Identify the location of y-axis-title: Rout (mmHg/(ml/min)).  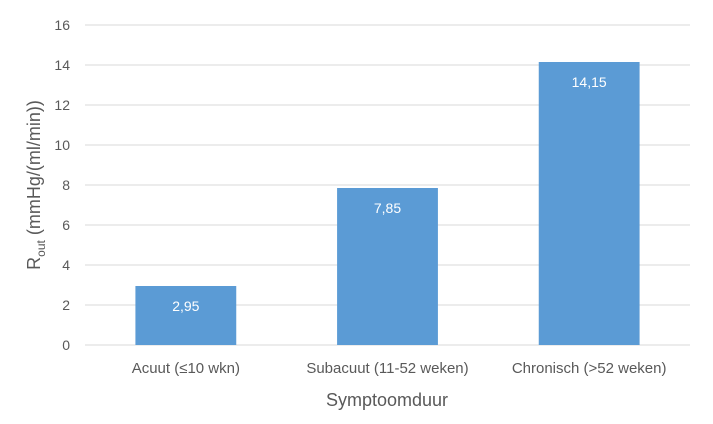
(36, 185).